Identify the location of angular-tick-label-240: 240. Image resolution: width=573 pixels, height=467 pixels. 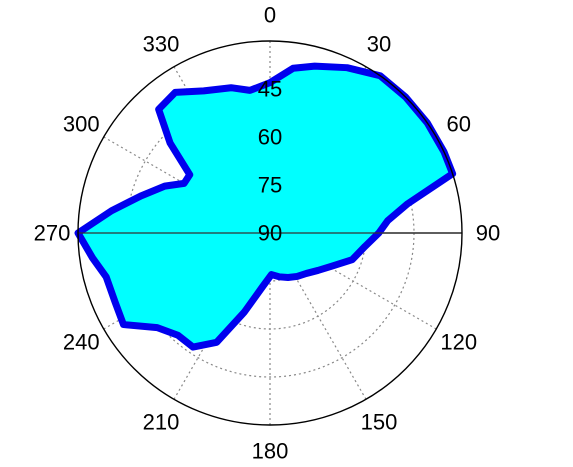
(81, 342).